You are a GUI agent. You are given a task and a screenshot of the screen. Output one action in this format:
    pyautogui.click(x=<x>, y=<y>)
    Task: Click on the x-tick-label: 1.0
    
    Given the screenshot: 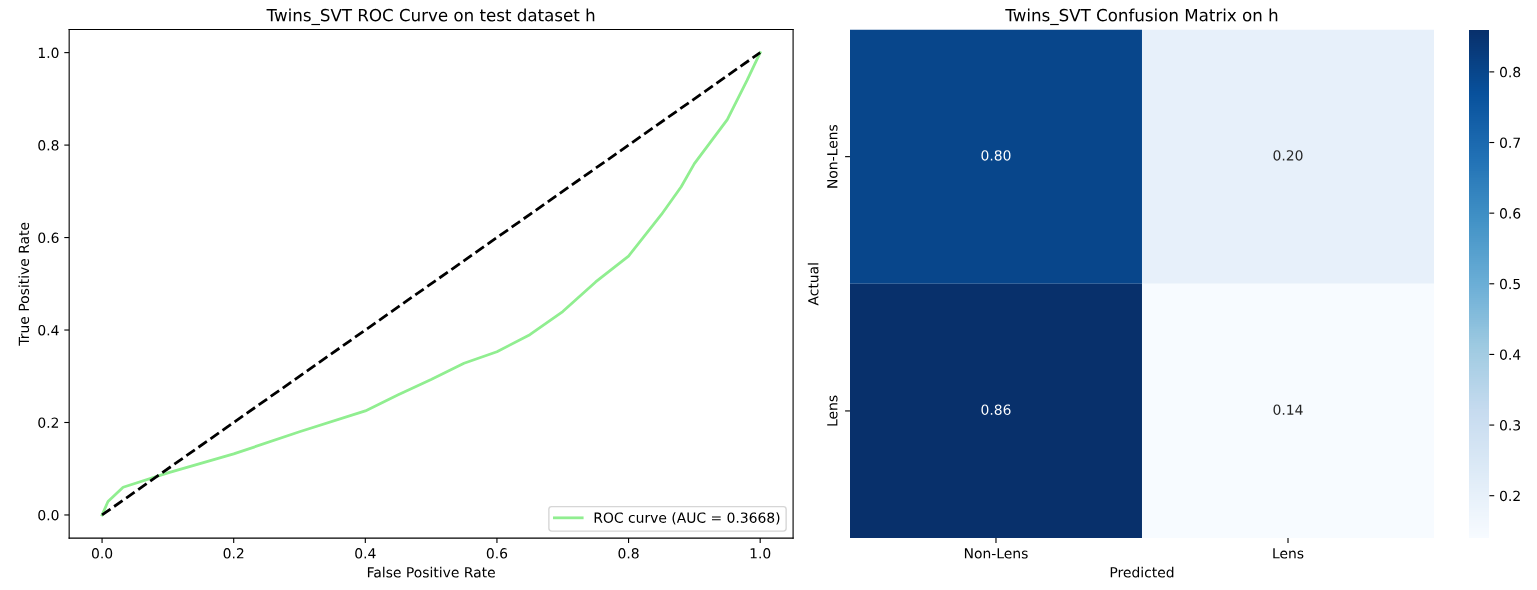 What is the action you would take?
    pyautogui.click(x=760, y=553)
    